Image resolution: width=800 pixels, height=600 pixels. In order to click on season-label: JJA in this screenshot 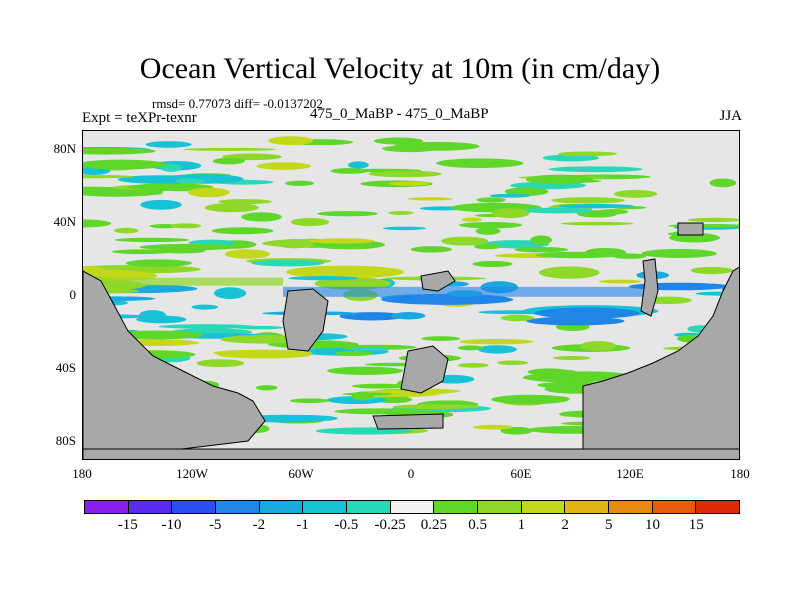, I will do `click(730, 116)`.